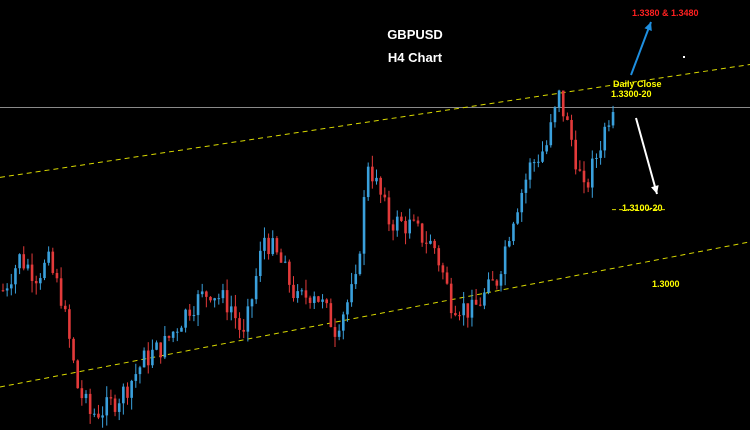 The width and height of the screenshot is (750, 430). What do you see at coordinates (641, 48) in the screenshot?
I see `upside-arrow-shaft` at bounding box center [641, 48].